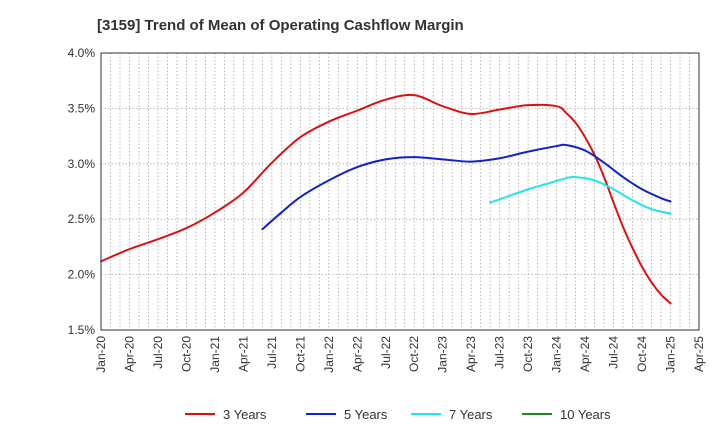 The image size is (720, 440). I want to click on series-line-5-years, so click(466, 187).